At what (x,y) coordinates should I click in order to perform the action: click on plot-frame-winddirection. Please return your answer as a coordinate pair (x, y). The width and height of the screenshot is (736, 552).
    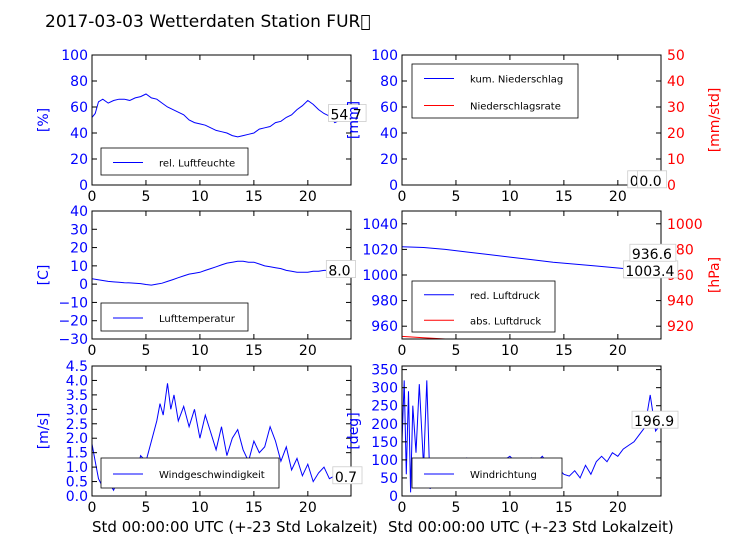
    Looking at the image, I should click on (531, 431).